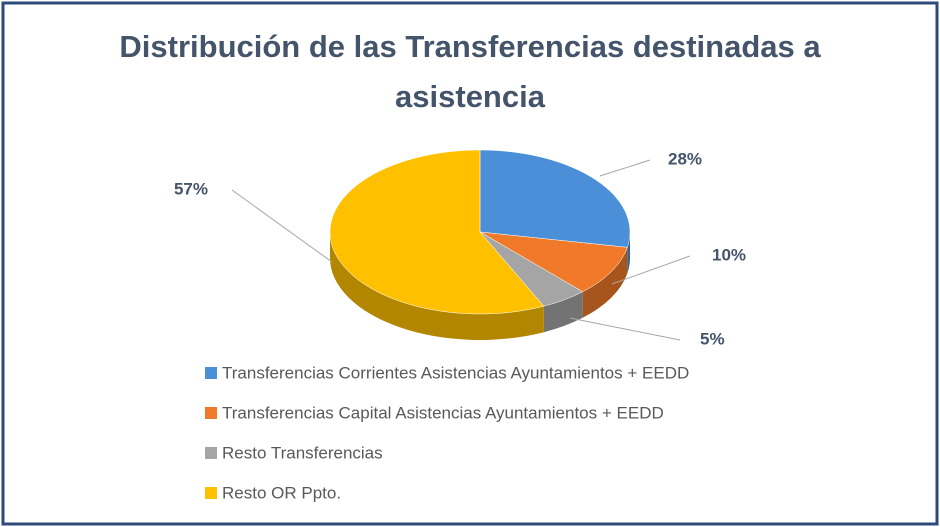  Describe the element at coordinates (281, 492) in the screenshot. I see `legend-label: Resto OR Ppto.` at that location.